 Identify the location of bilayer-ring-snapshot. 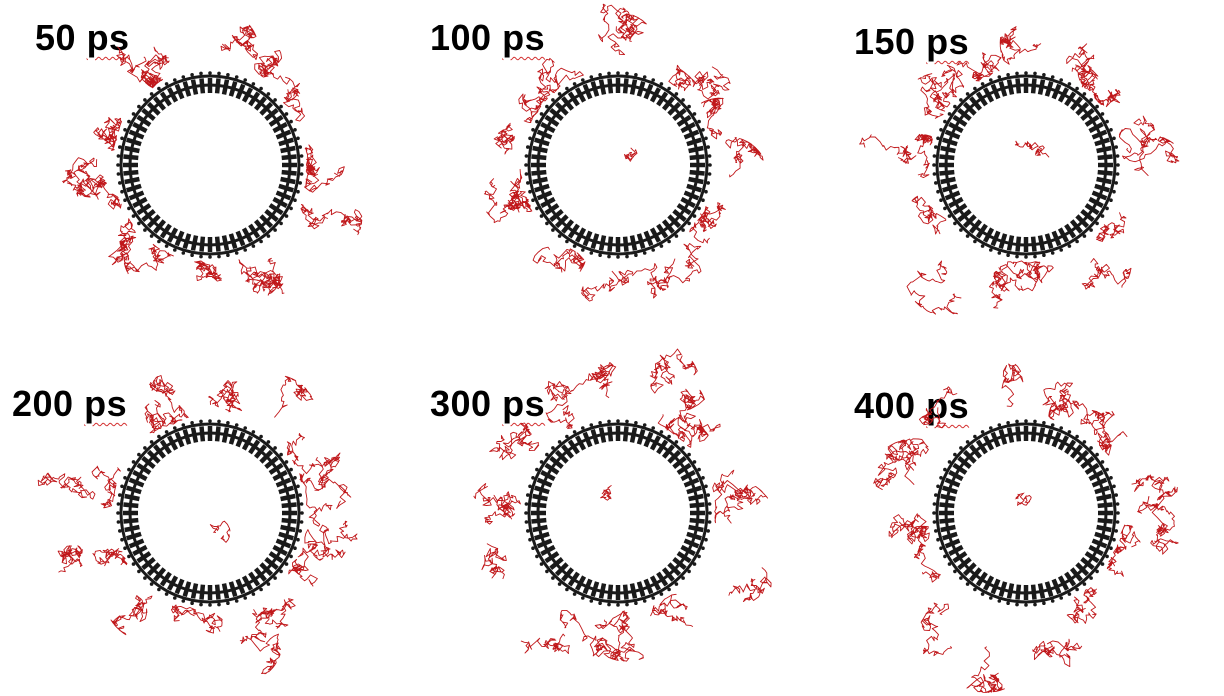
(623, 152).